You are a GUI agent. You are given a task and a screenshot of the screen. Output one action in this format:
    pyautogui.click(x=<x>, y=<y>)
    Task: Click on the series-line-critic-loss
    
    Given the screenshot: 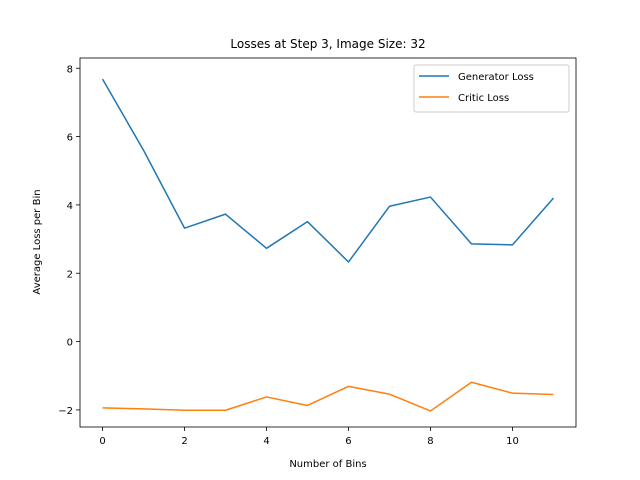 What is the action you would take?
    pyautogui.click(x=328, y=396)
    